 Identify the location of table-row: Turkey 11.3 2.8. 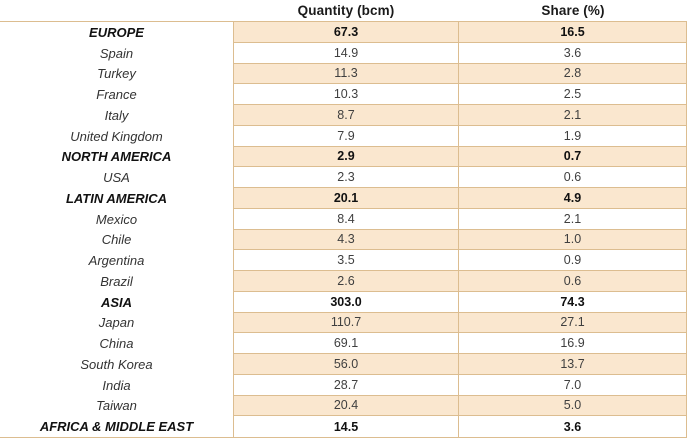
(343, 74).